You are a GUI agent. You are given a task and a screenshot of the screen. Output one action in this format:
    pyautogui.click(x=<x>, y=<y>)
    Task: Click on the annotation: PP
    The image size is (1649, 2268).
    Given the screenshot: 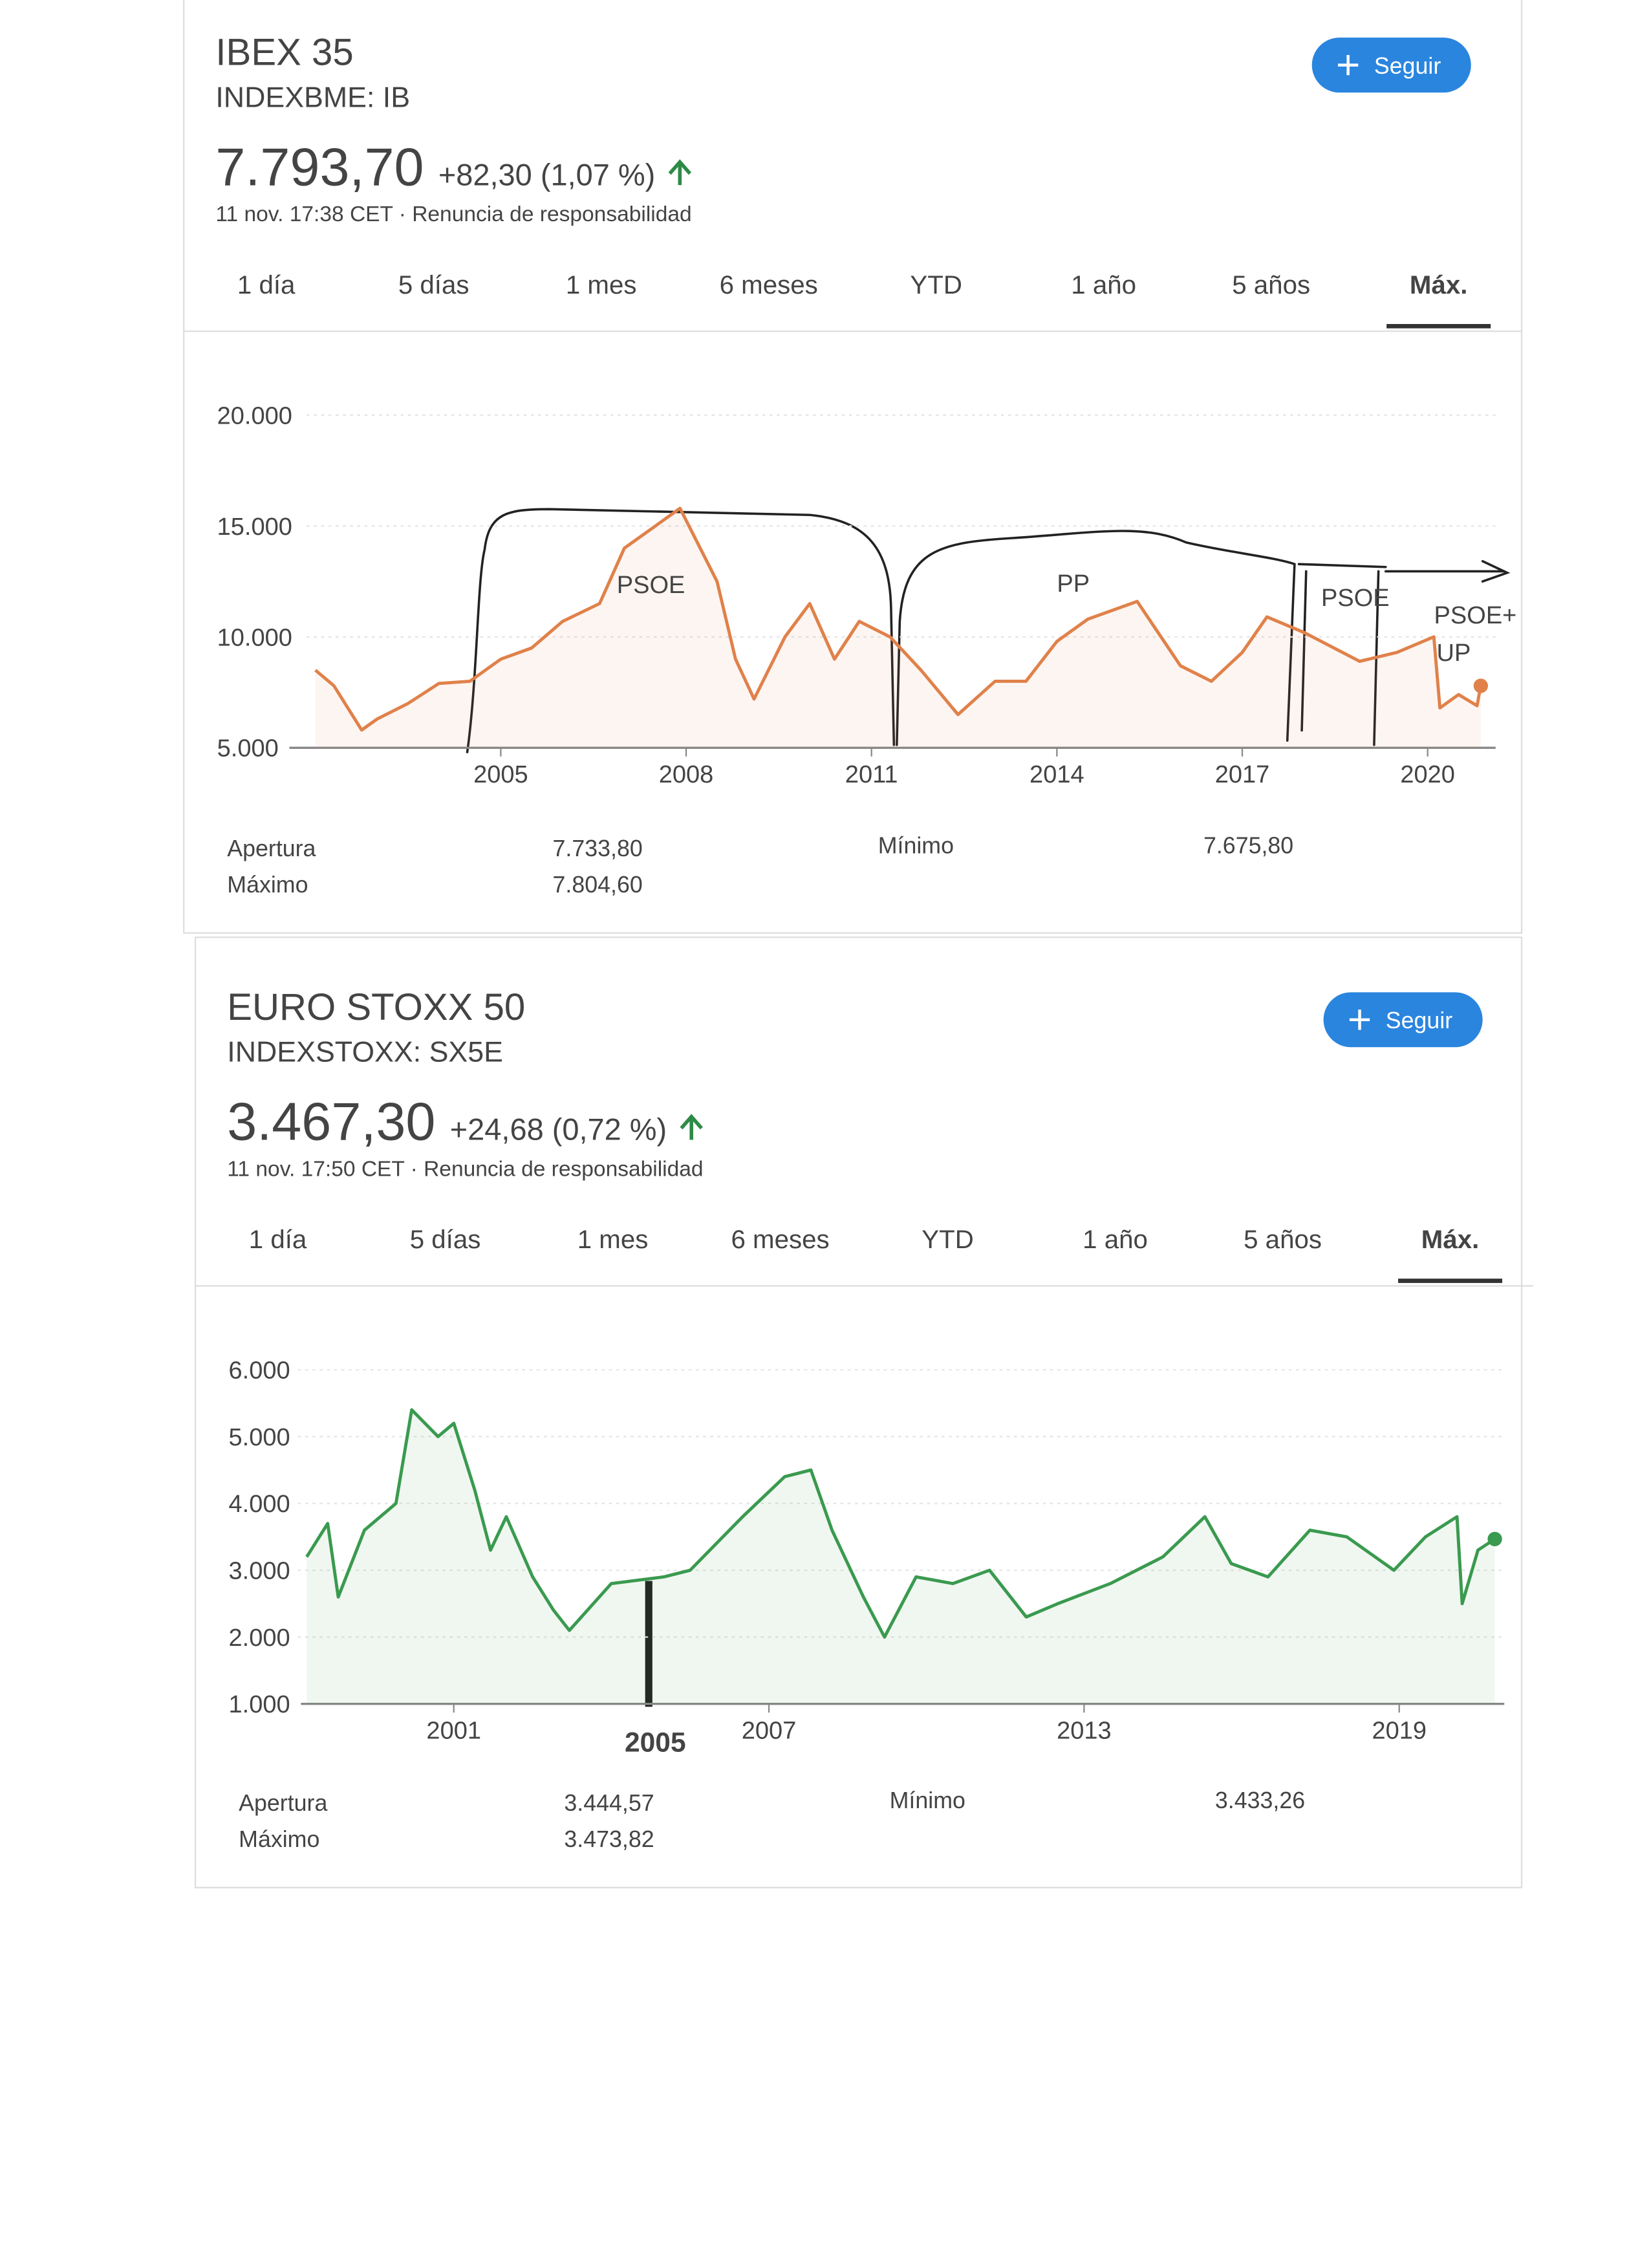 What is the action you would take?
    pyautogui.click(x=1073, y=584)
    